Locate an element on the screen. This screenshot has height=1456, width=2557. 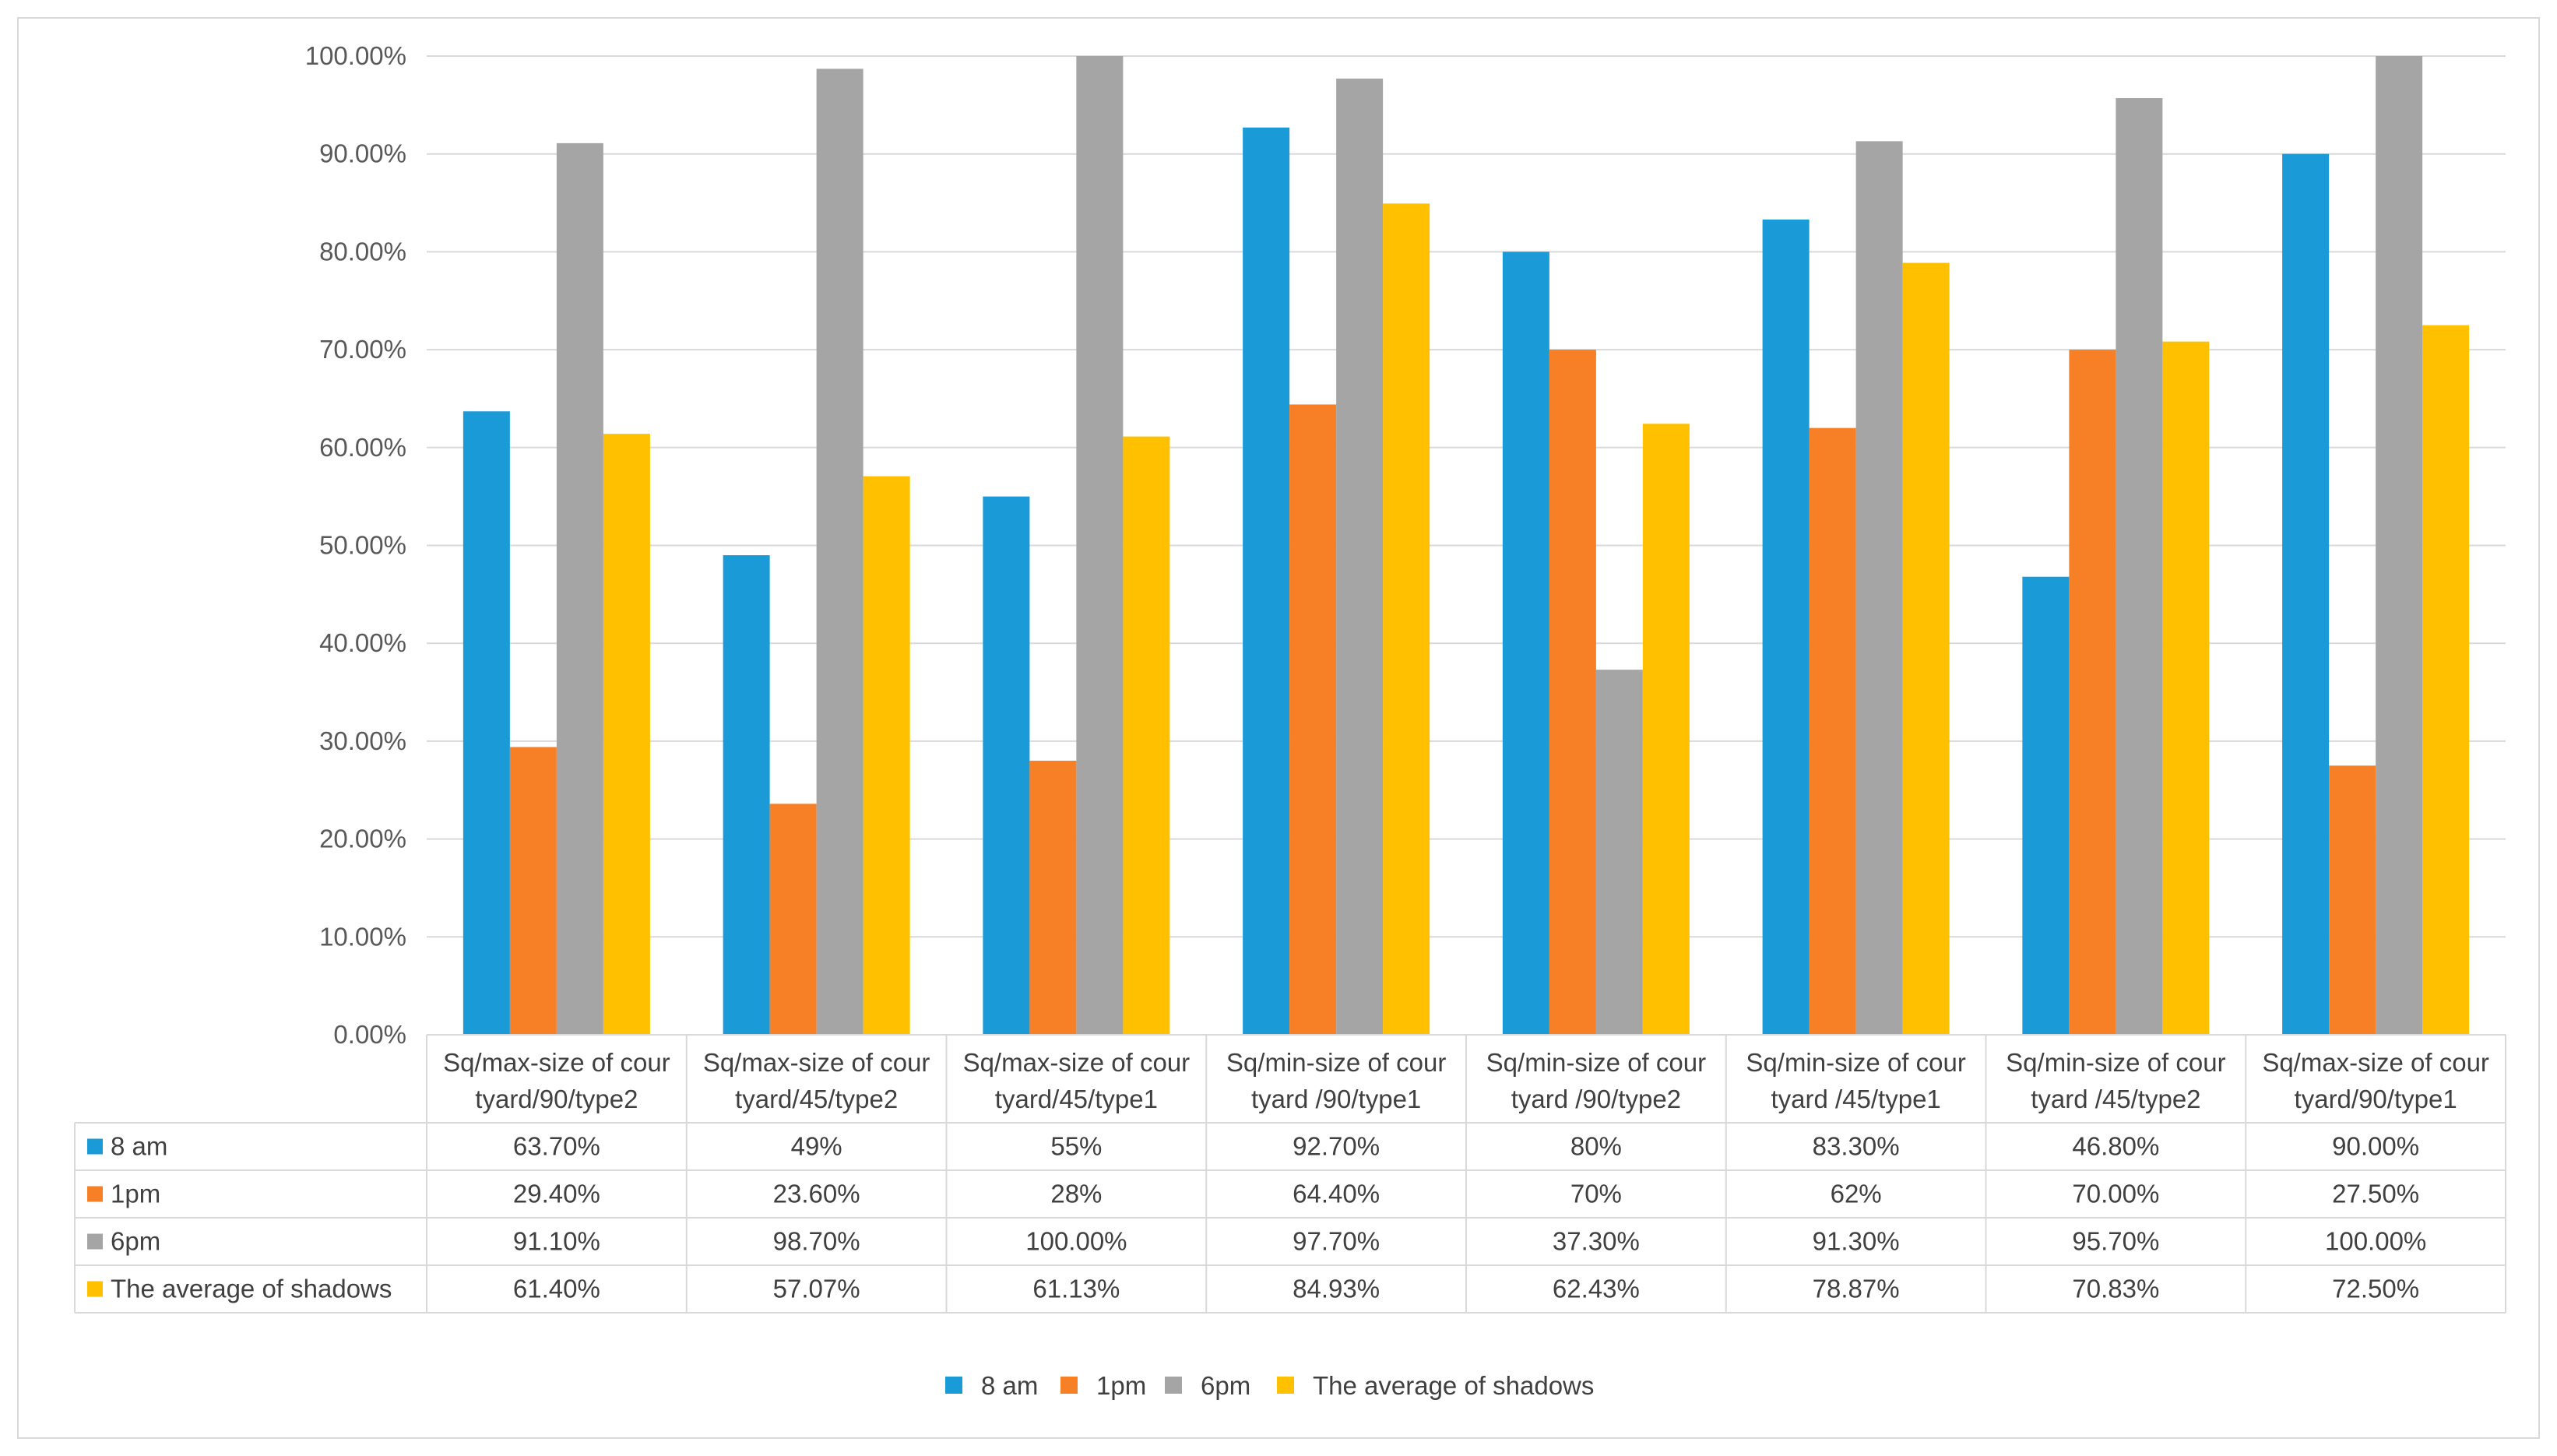
y-tick-label: 100.00% is located at coordinates (356, 55).